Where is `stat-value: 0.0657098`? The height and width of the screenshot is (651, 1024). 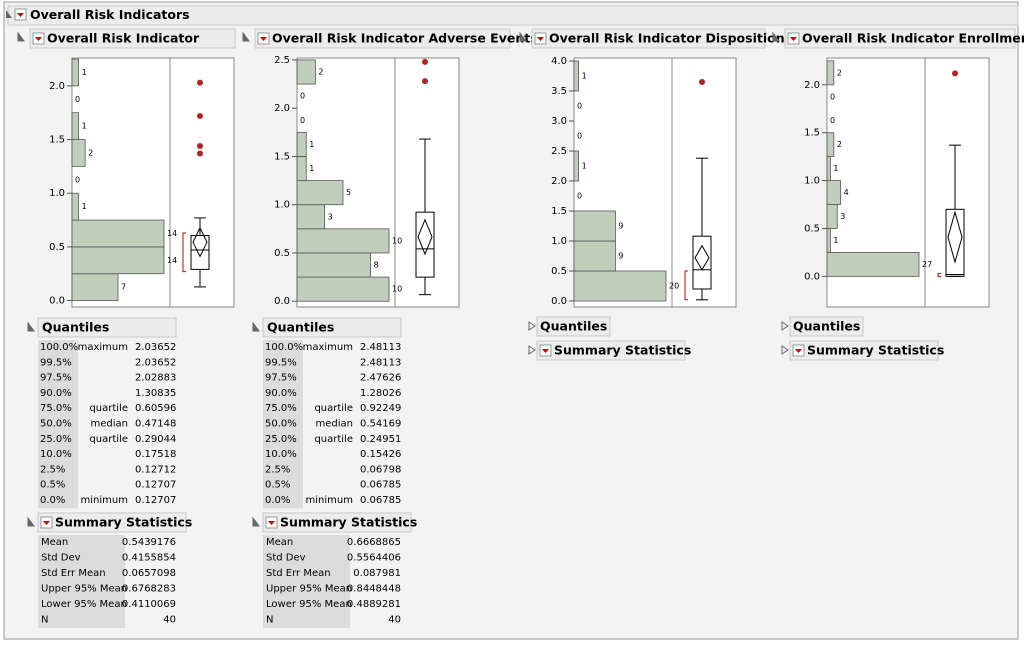 stat-value: 0.0657098 is located at coordinates (149, 573).